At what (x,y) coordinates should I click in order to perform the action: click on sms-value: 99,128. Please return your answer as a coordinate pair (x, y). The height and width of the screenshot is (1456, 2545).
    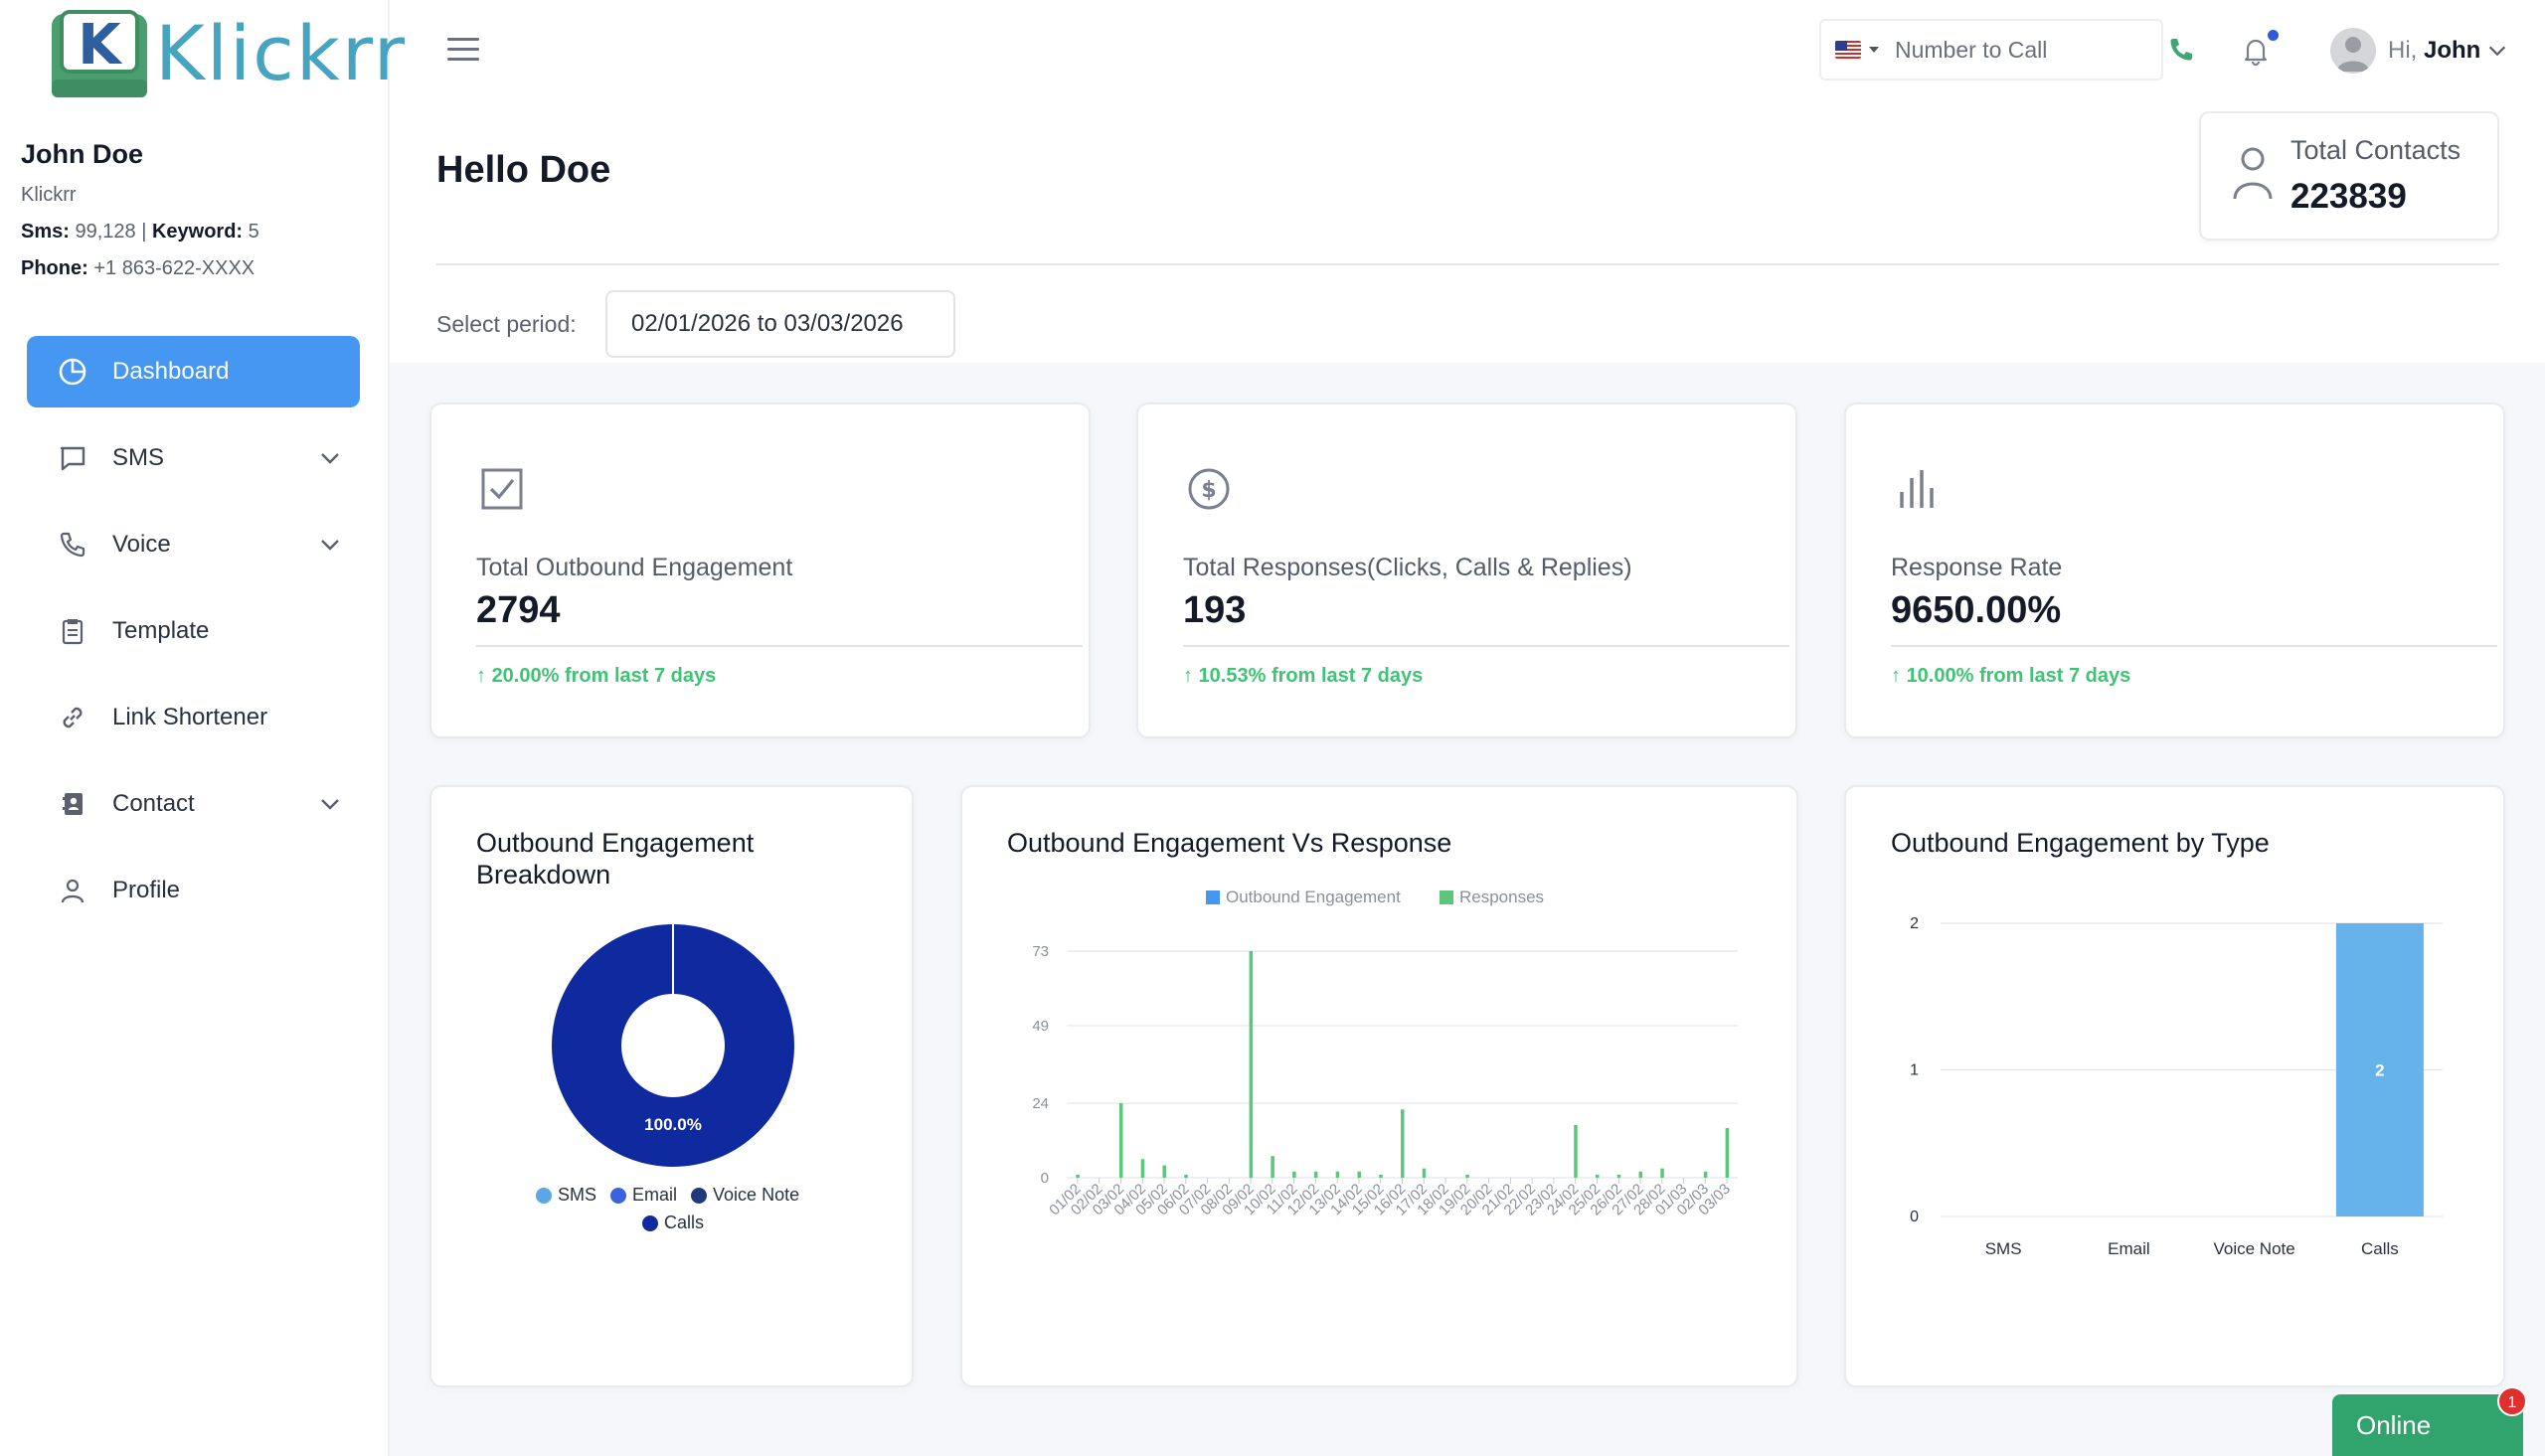
    Looking at the image, I should click on (105, 232).